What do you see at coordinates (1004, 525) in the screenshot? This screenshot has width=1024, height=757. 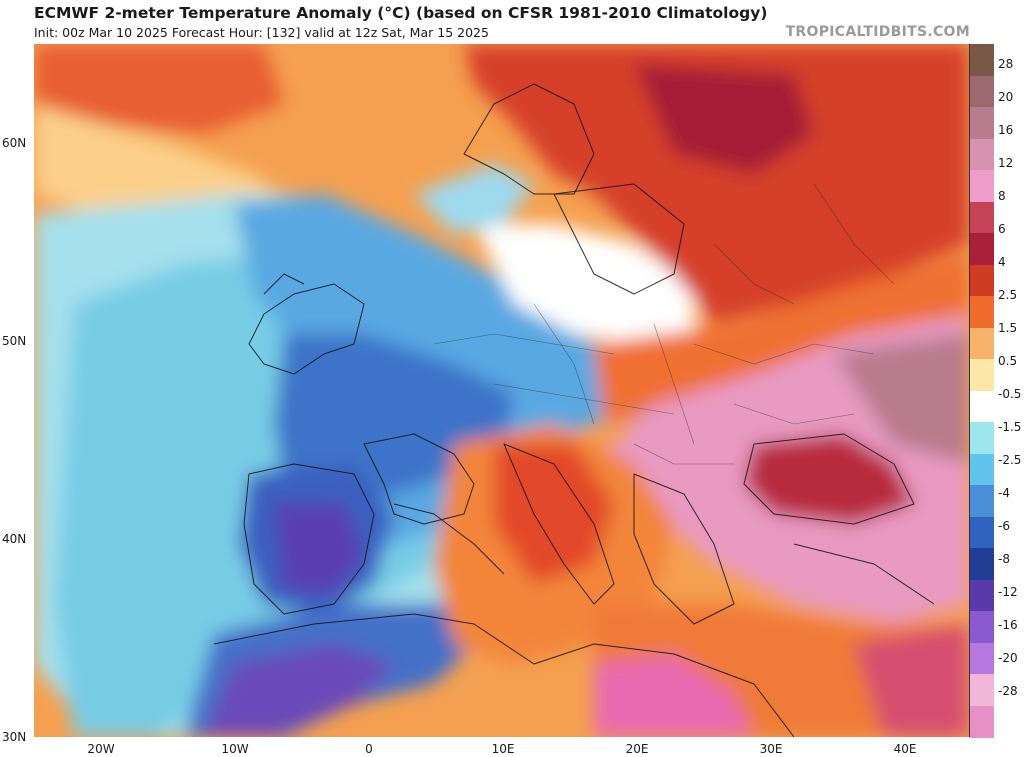 I see `colorbar-tick-label: -6` at bounding box center [1004, 525].